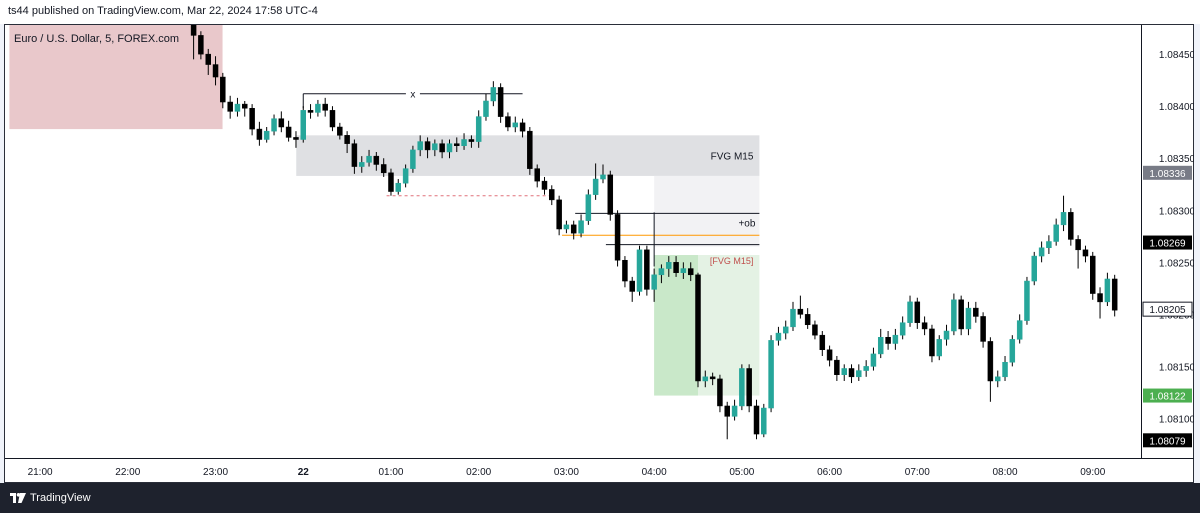 The image size is (1200, 513). Describe the element at coordinates (116, 77) in the screenshot. I see `supply-zone` at that location.